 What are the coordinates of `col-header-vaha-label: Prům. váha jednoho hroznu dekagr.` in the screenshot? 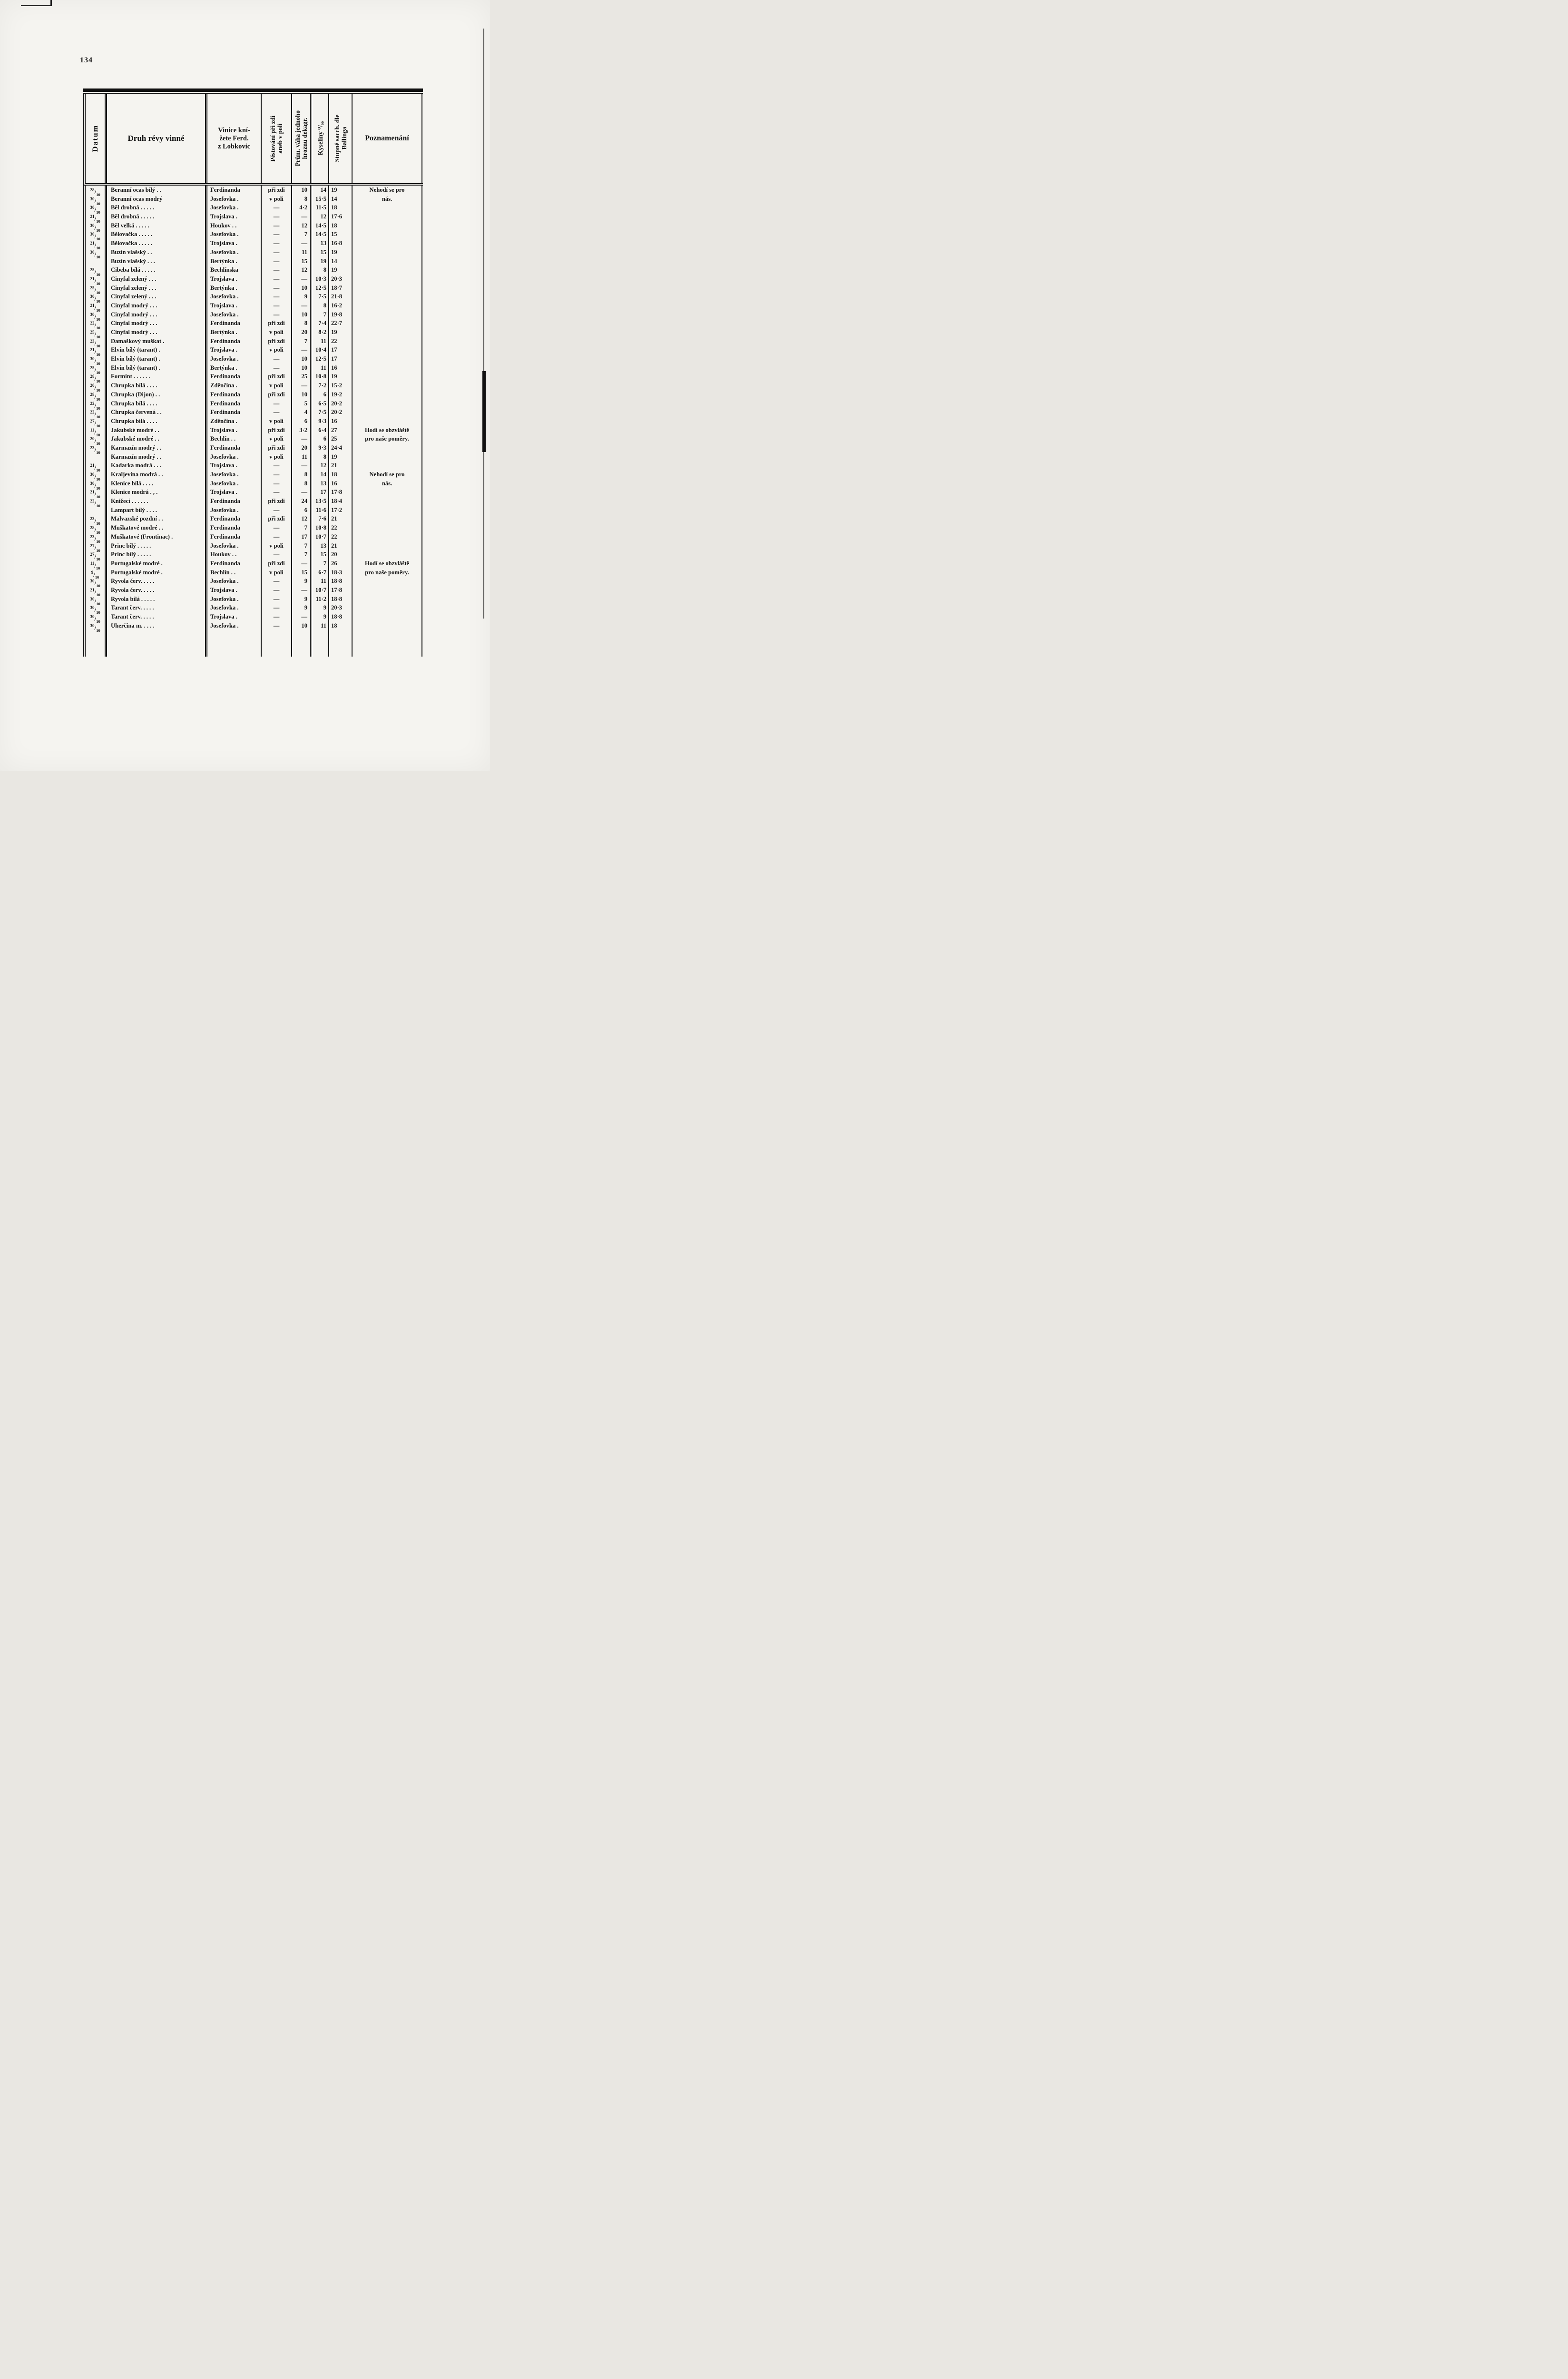 It's located at (301, 138).